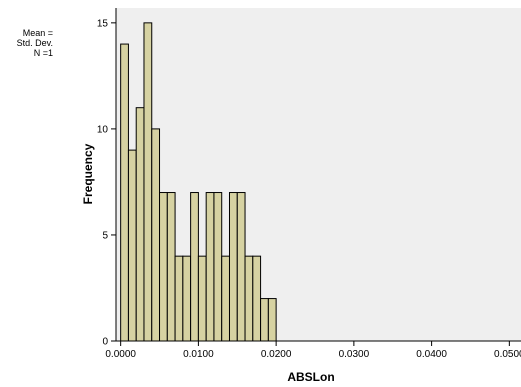 This screenshot has width=521, height=387. I want to click on stats-legend: Mean = Std. Dev. N =1, so click(35, 43).